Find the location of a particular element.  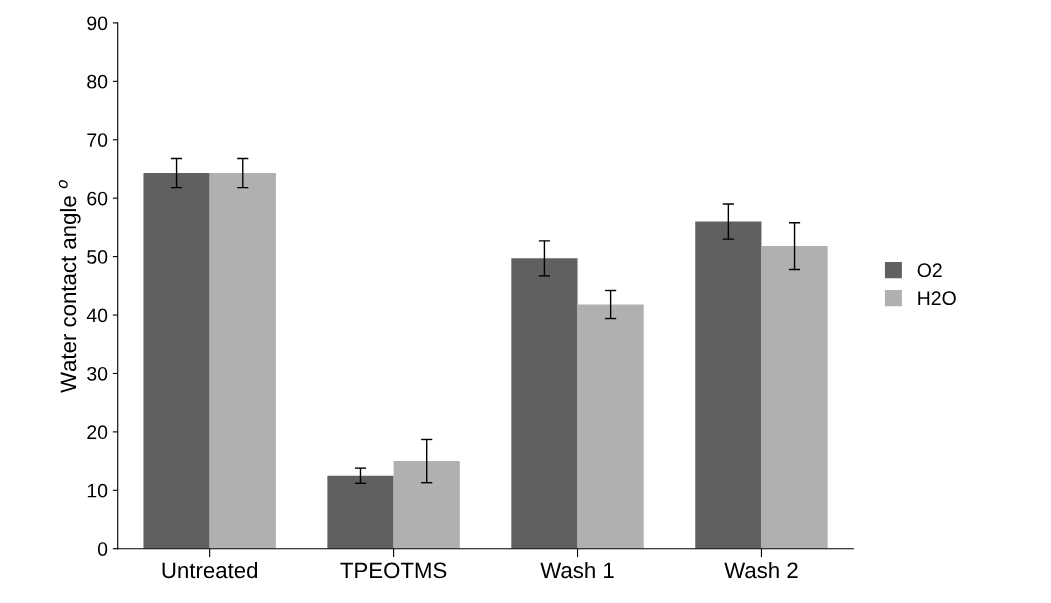

legend-label: H2O is located at coordinates (937, 298).